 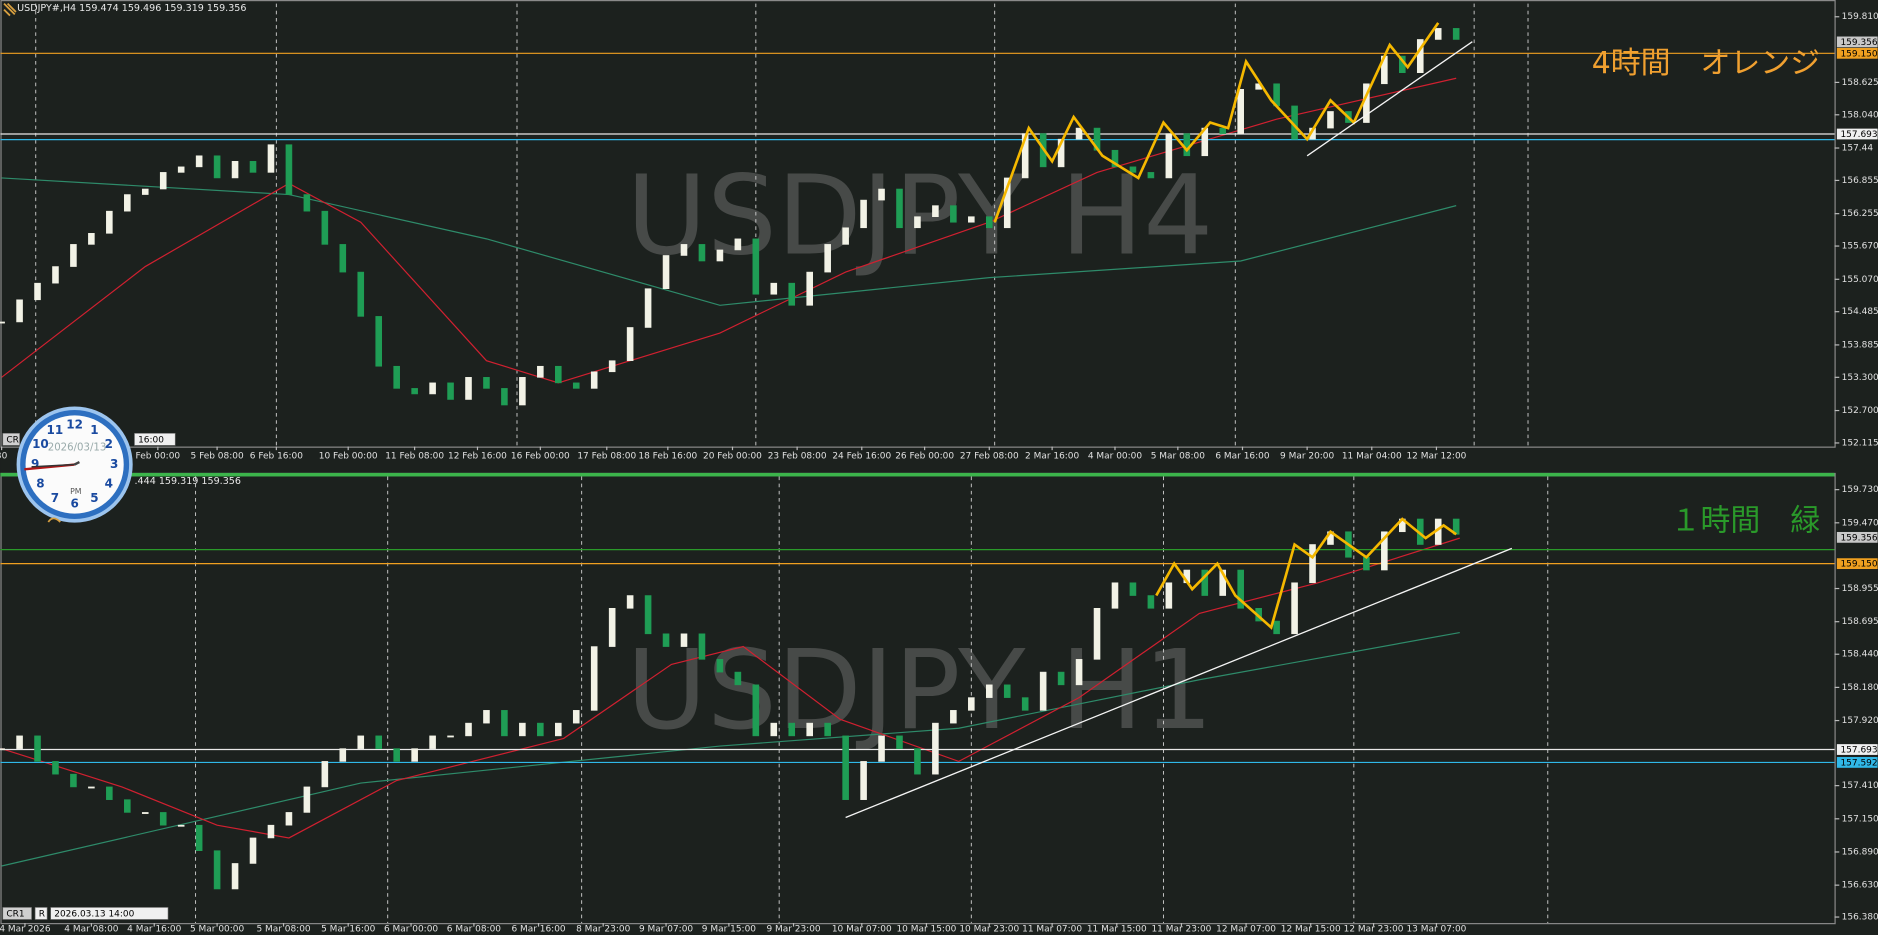 I want to click on y-tick-label: 155.070, so click(x=1860, y=280).